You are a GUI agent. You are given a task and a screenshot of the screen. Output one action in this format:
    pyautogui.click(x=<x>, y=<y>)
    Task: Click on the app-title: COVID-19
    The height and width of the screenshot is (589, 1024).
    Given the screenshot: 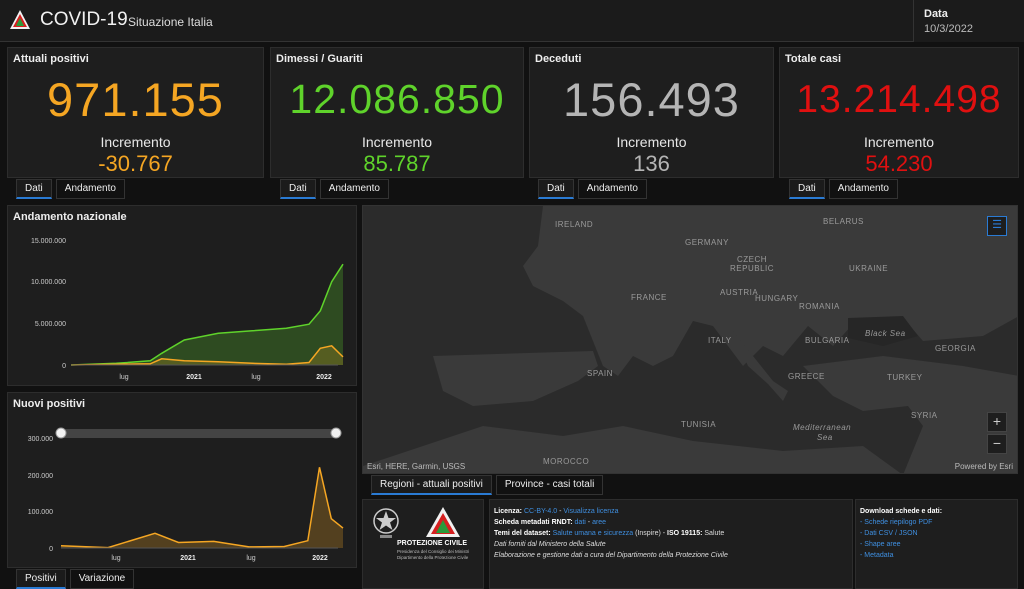 What is the action you would take?
    pyautogui.click(x=84, y=19)
    